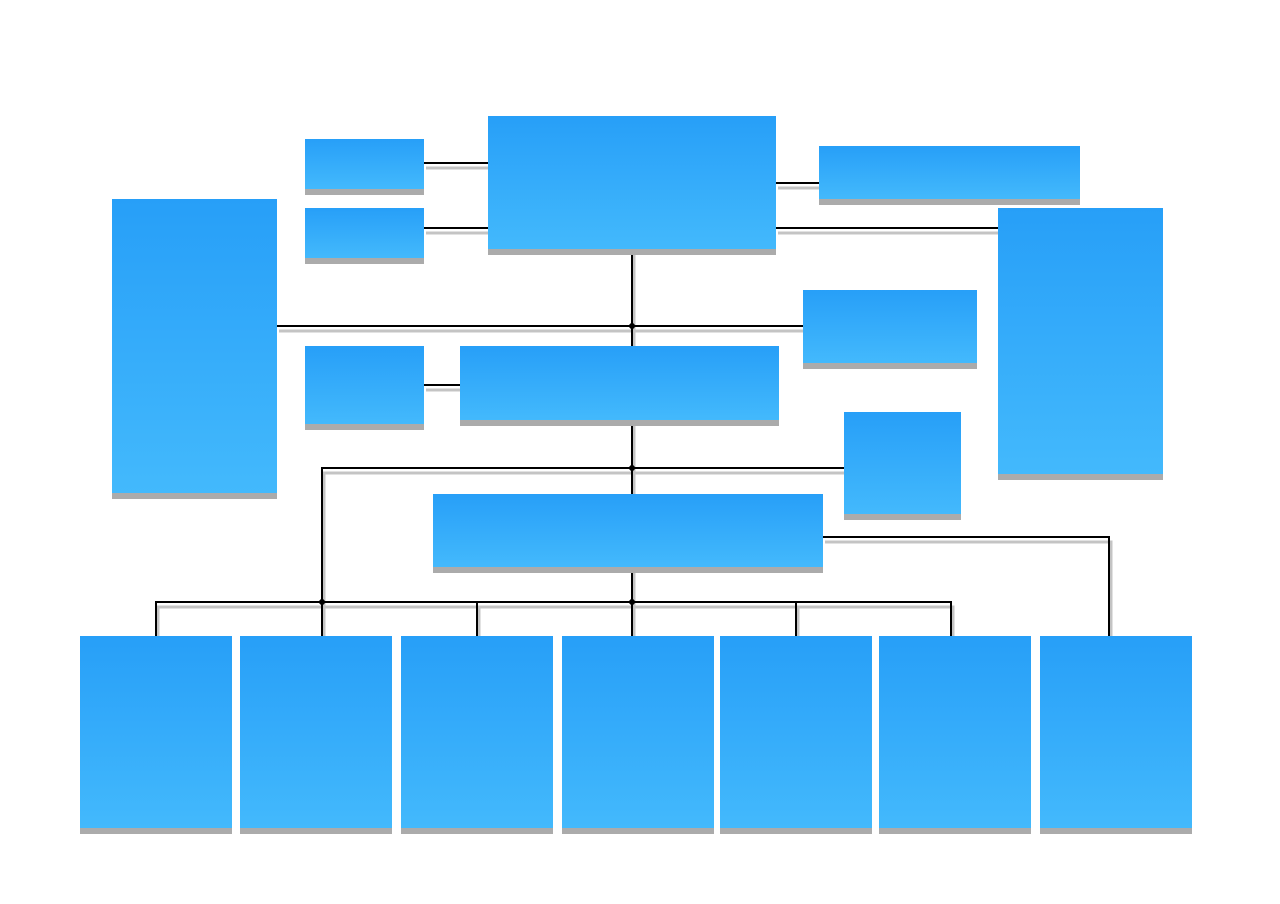 Image resolution: width=1280 pixels, height=904 pixels. I want to click on mid-left-small-box, so click(364, 388).